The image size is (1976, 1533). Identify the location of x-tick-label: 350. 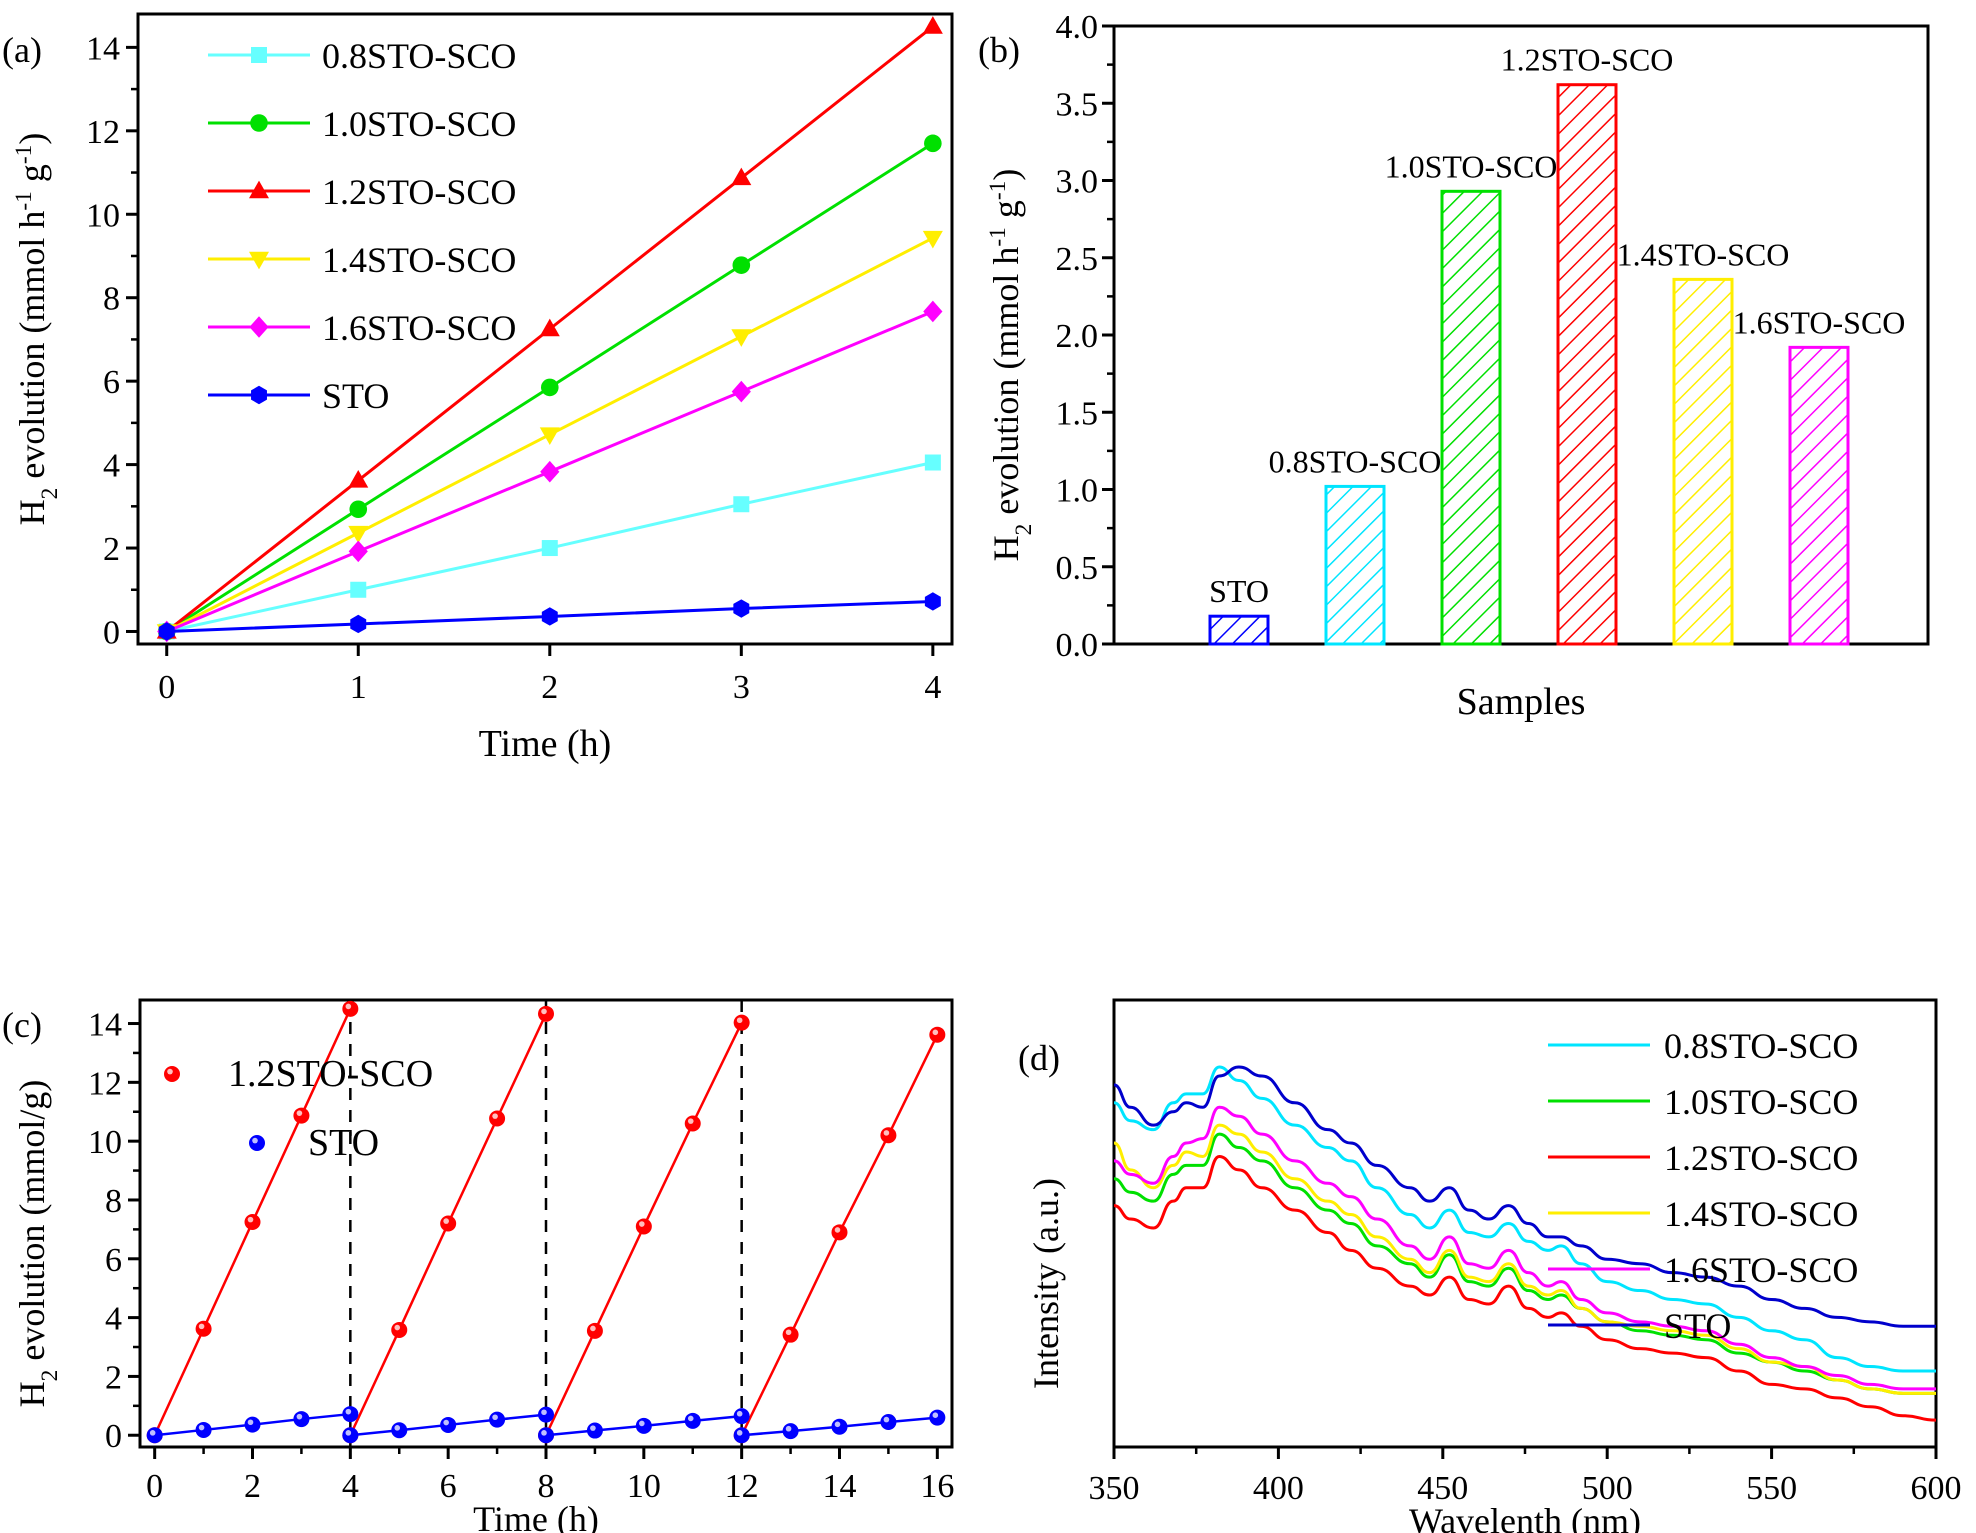
(1114, 1488).